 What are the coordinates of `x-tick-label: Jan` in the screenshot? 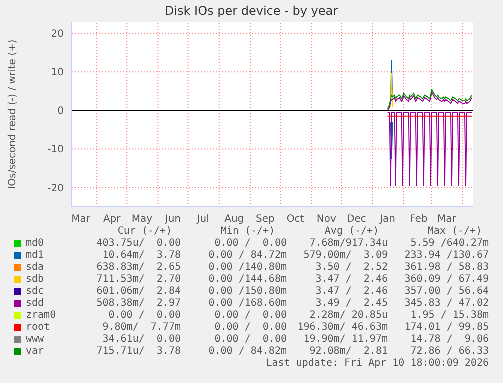 It's located at (387, 220).